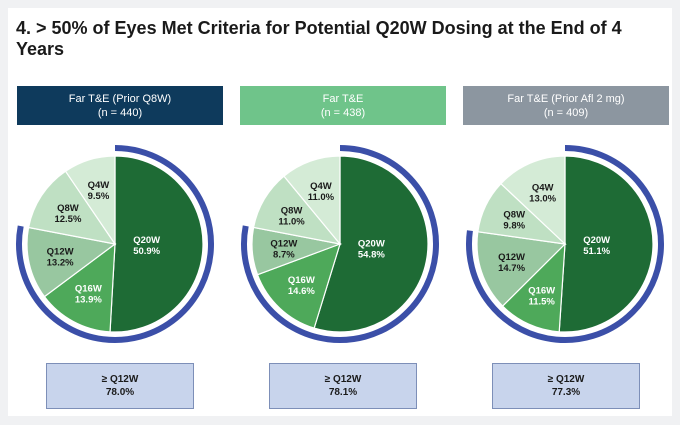 This screenshot has height=425, width=680. I want to click on slice-label-q20w-3: Q20W, so click(596, 240).